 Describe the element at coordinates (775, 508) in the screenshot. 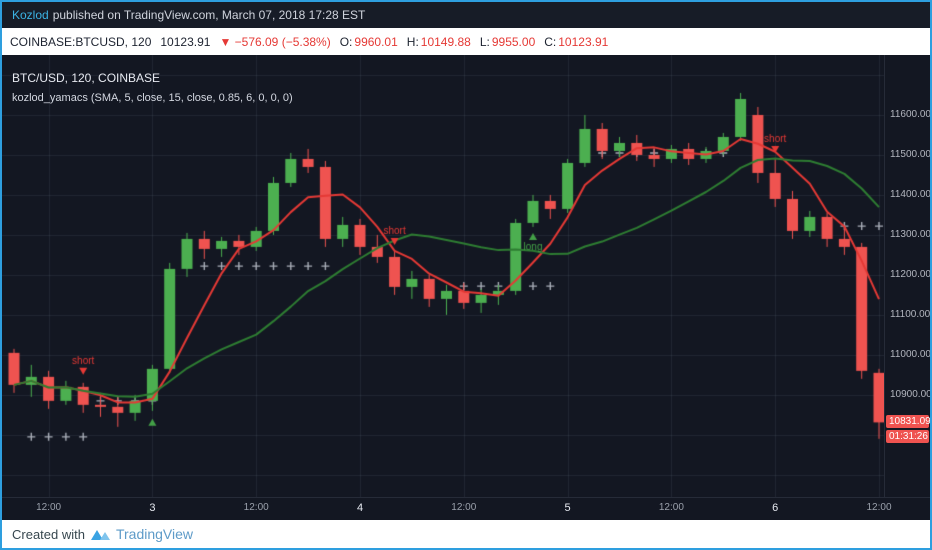

I see `time-axis-label: 6` at that location.